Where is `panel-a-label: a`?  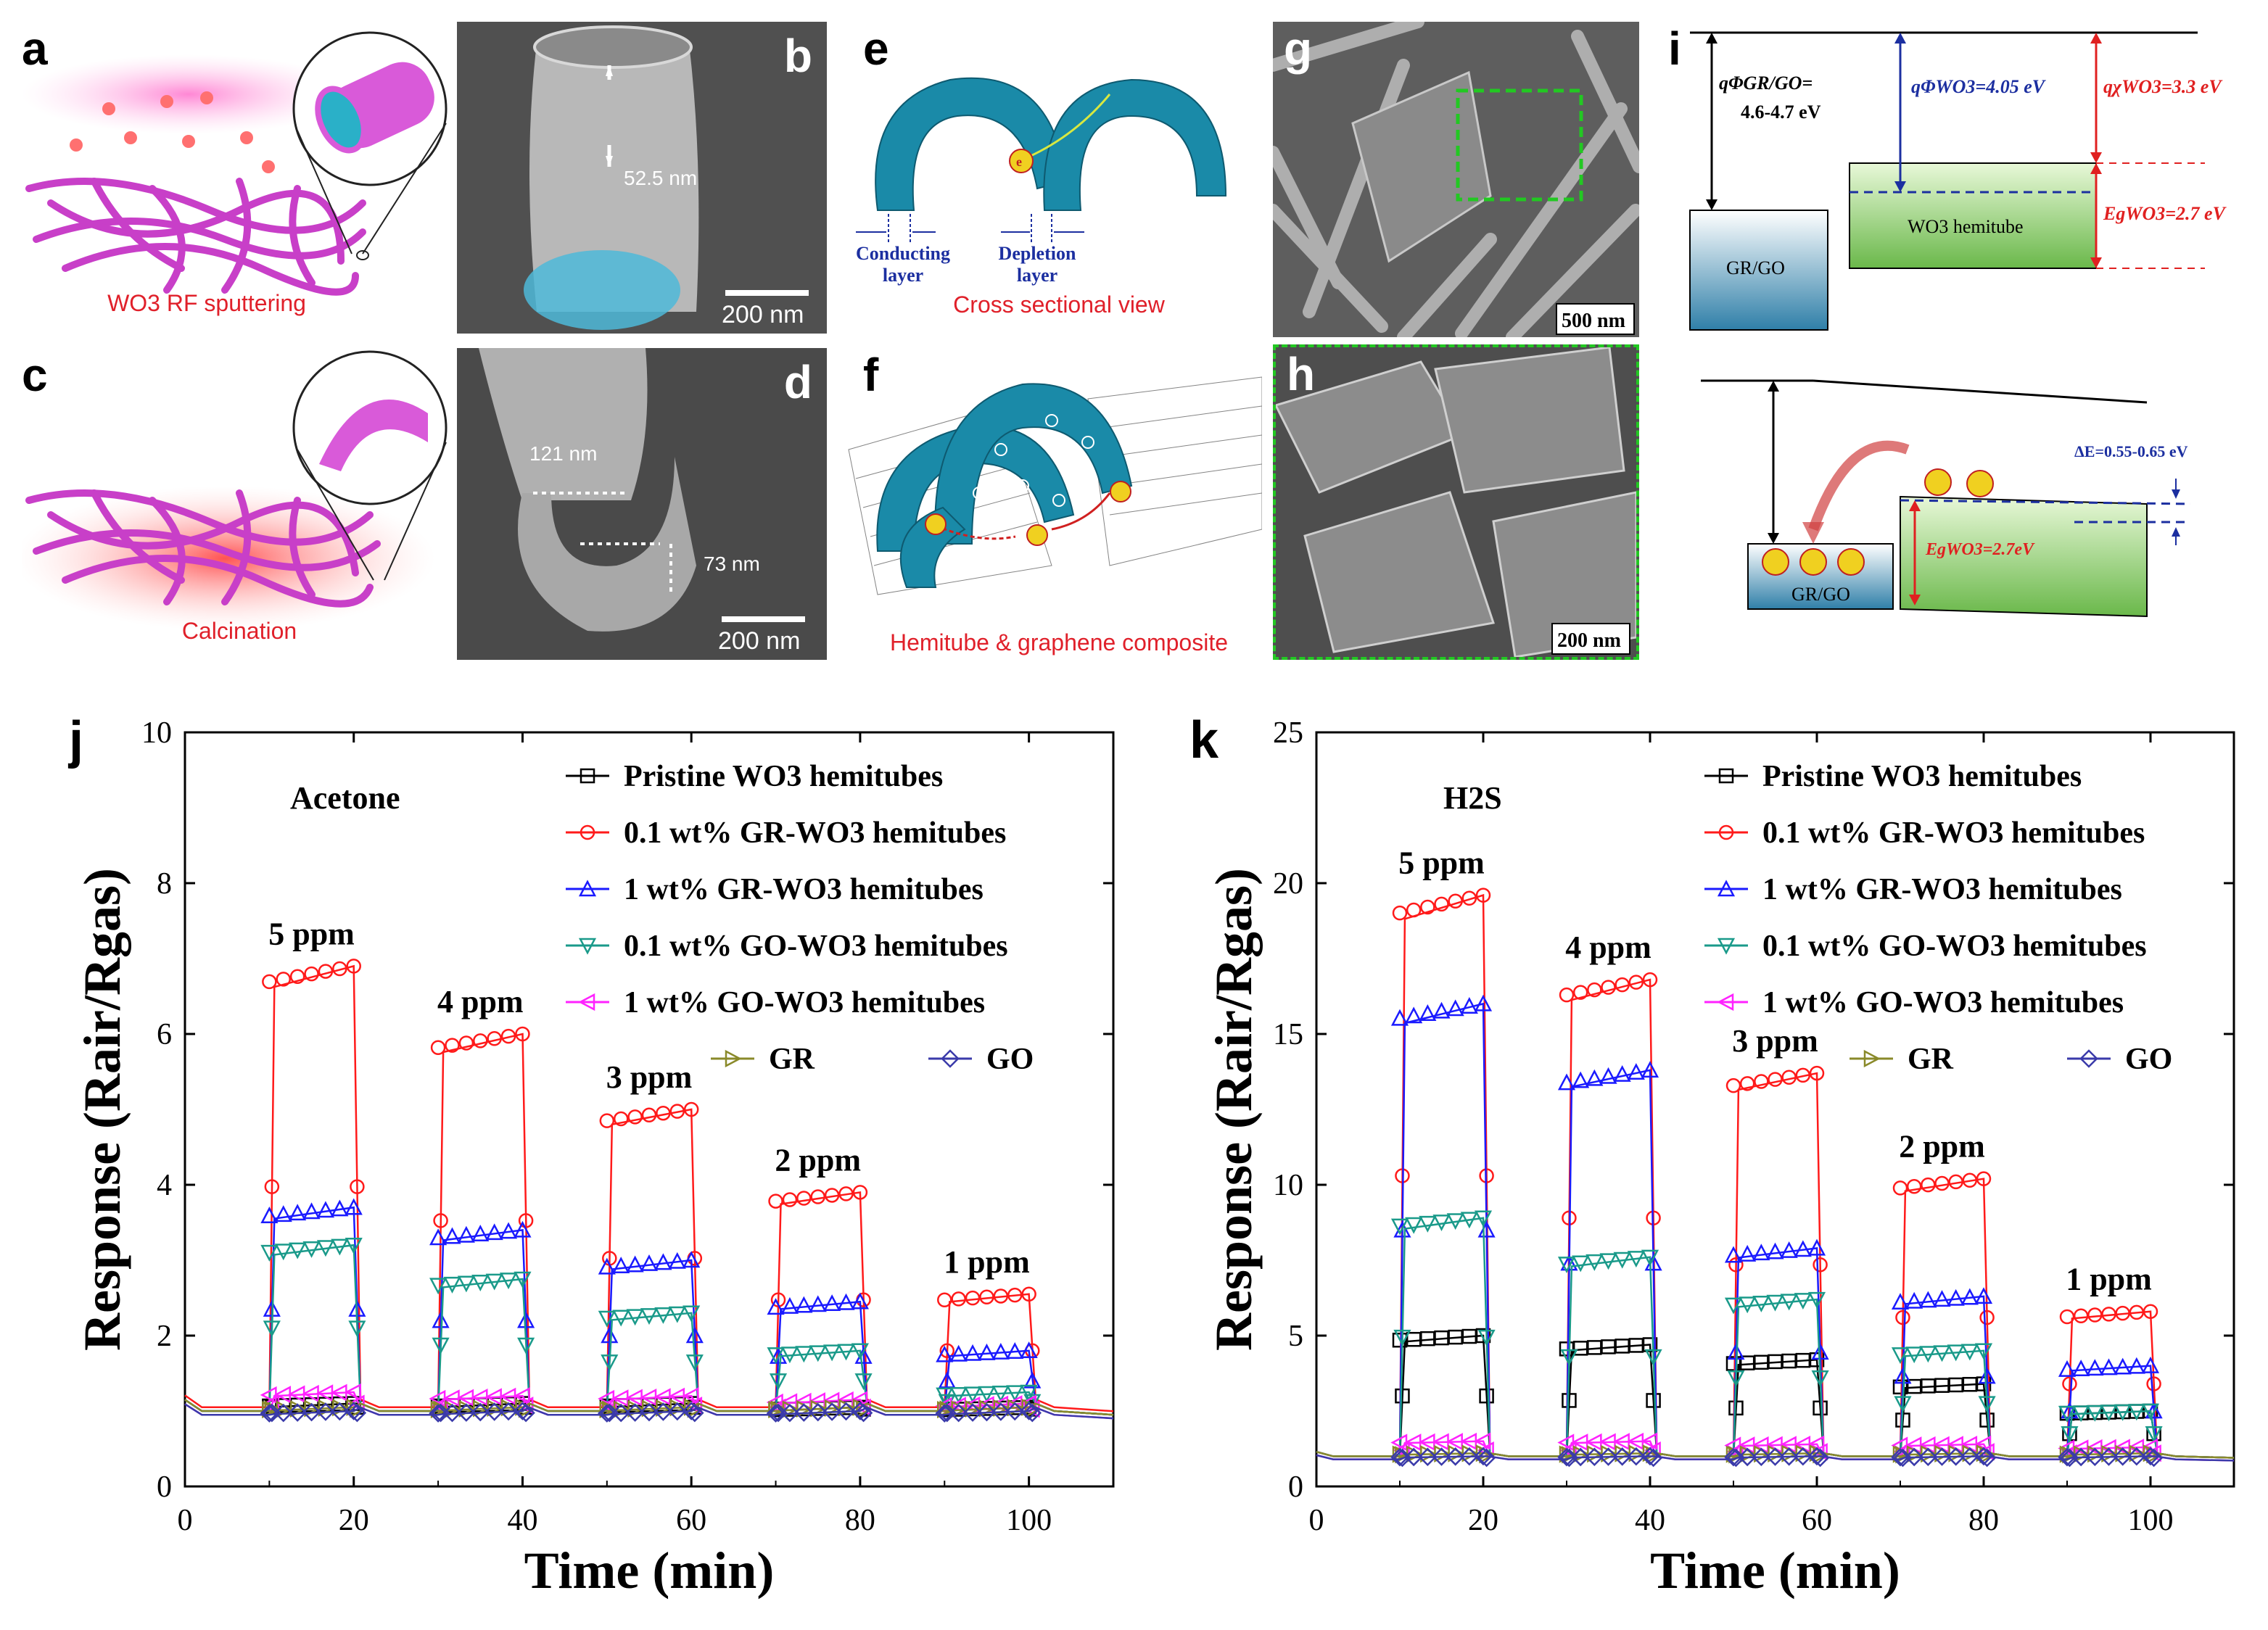 panel-a-label: a is located at coordinates (35, 48).